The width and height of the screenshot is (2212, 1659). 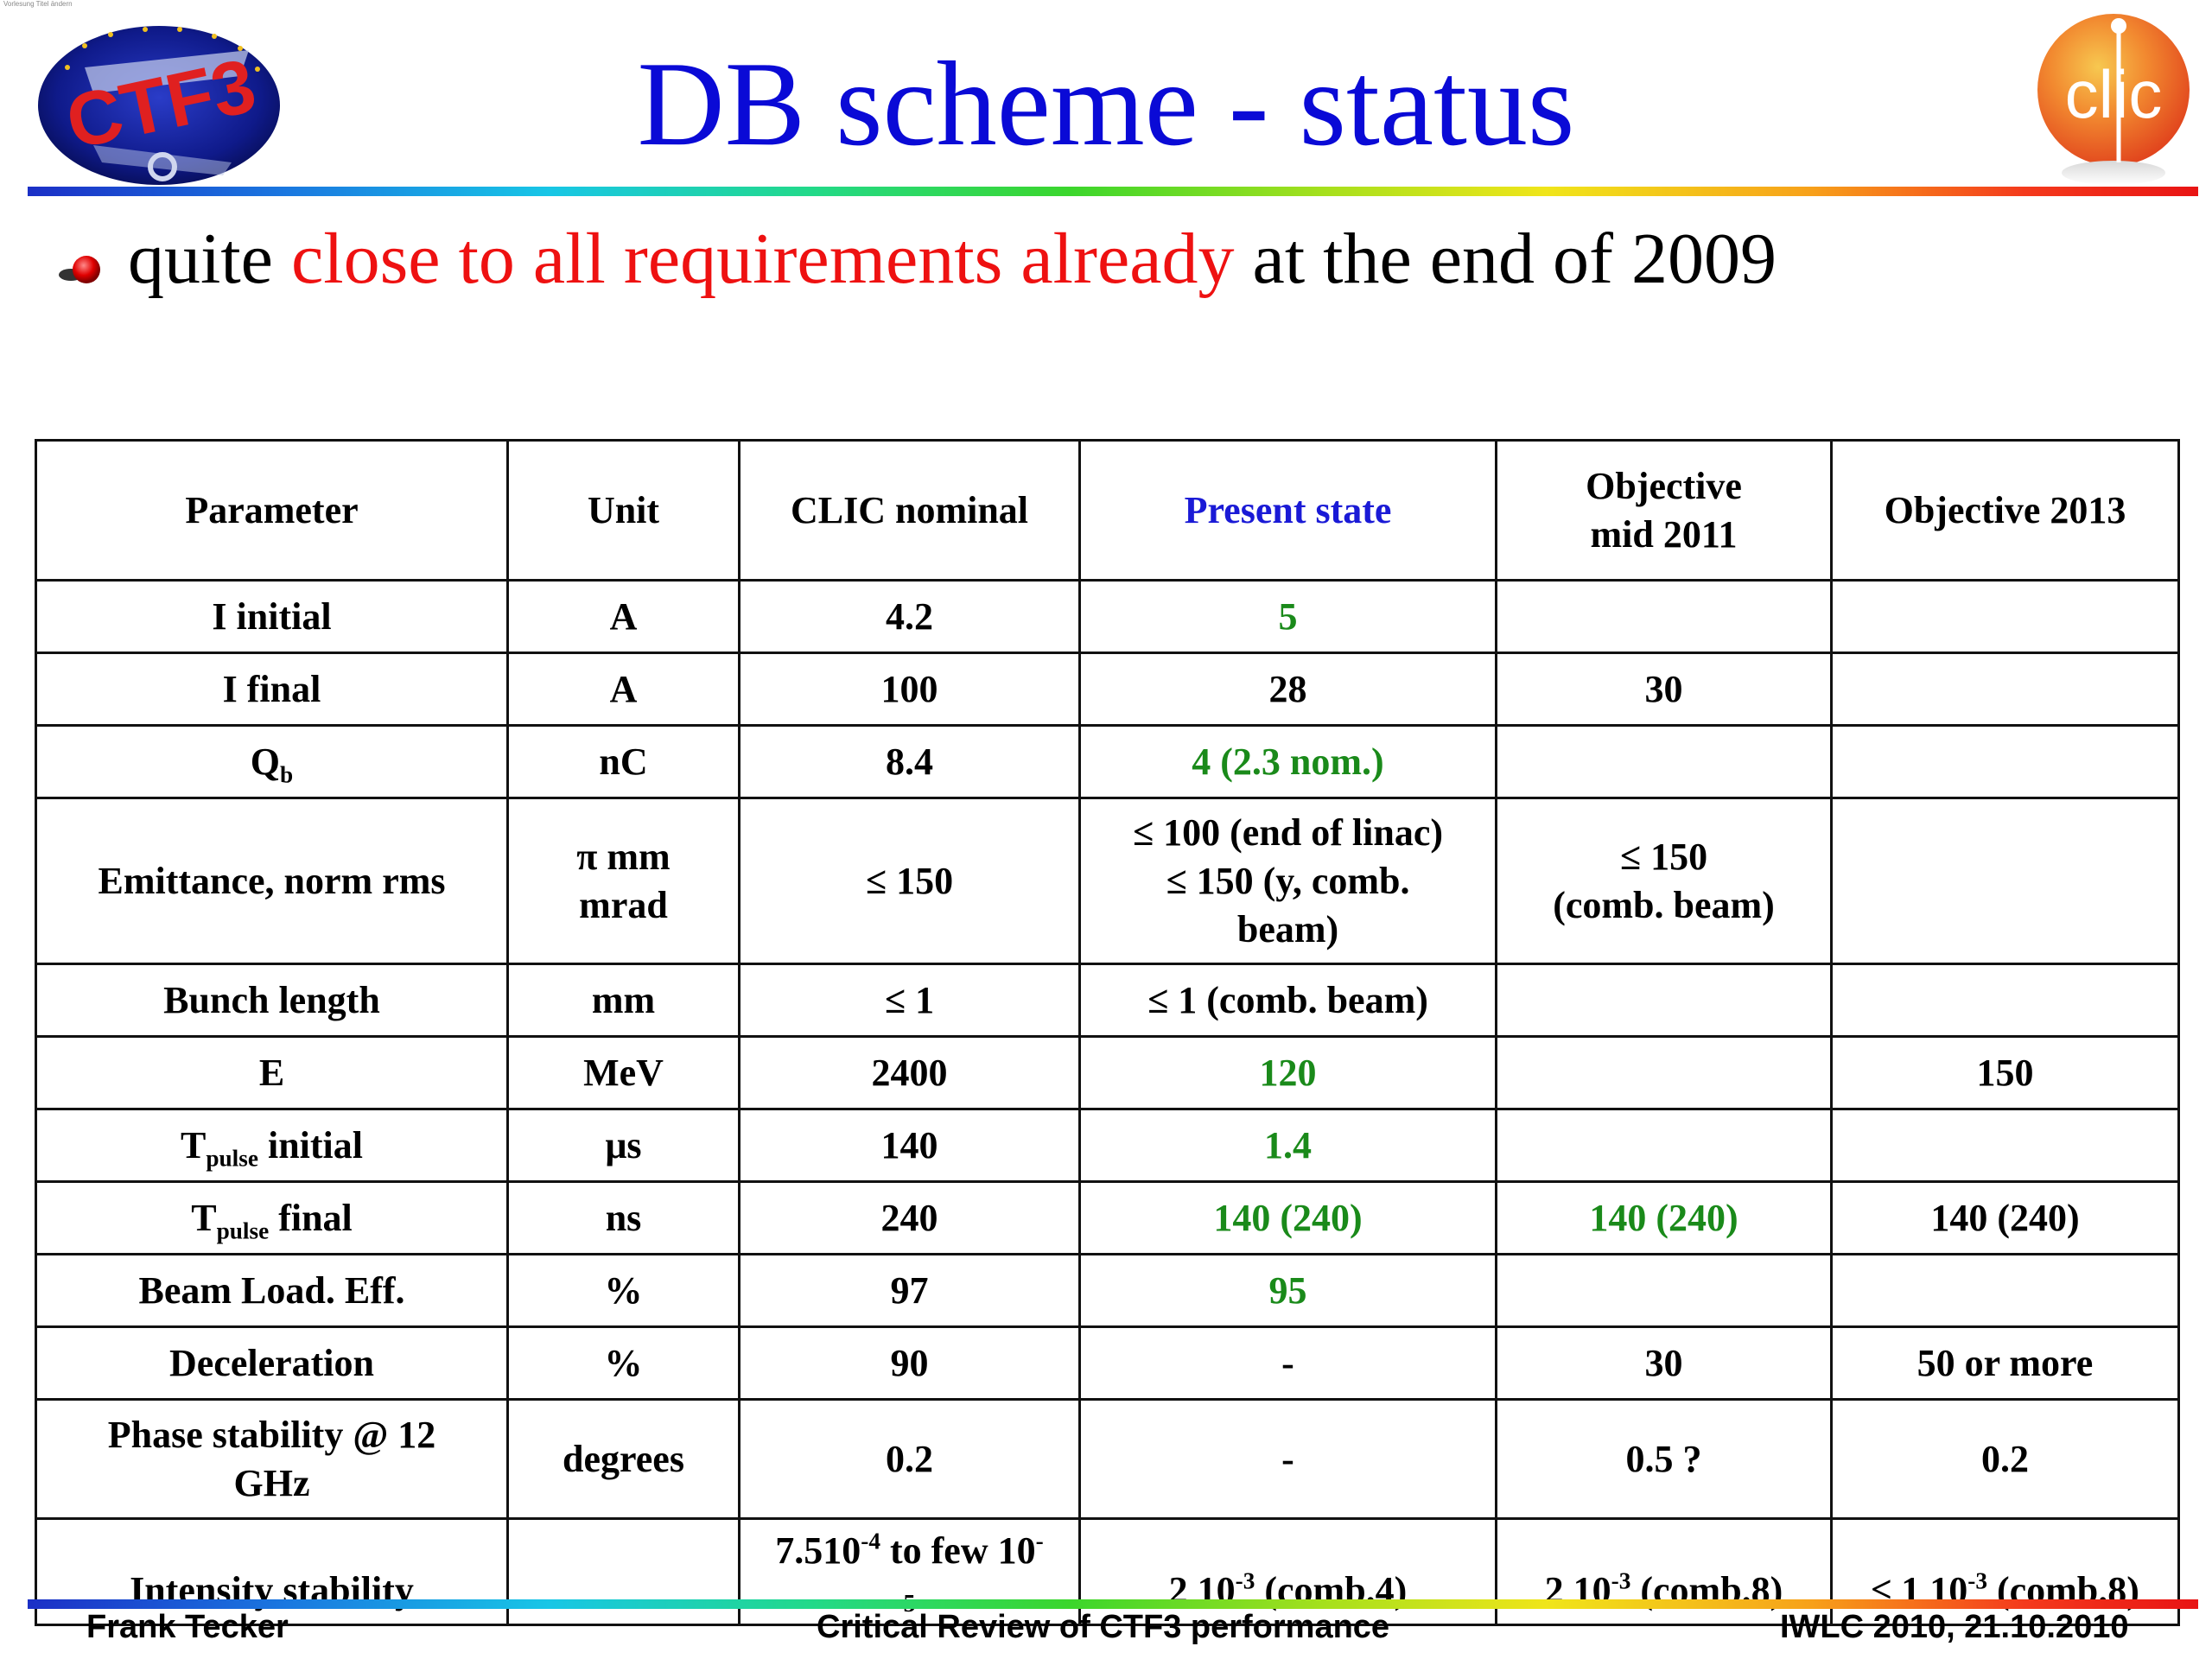 What do you see at coordinates (909, 881) in the screenshot?
I see `cell-clic: ≤ 150` at bounding box center [909, 881].